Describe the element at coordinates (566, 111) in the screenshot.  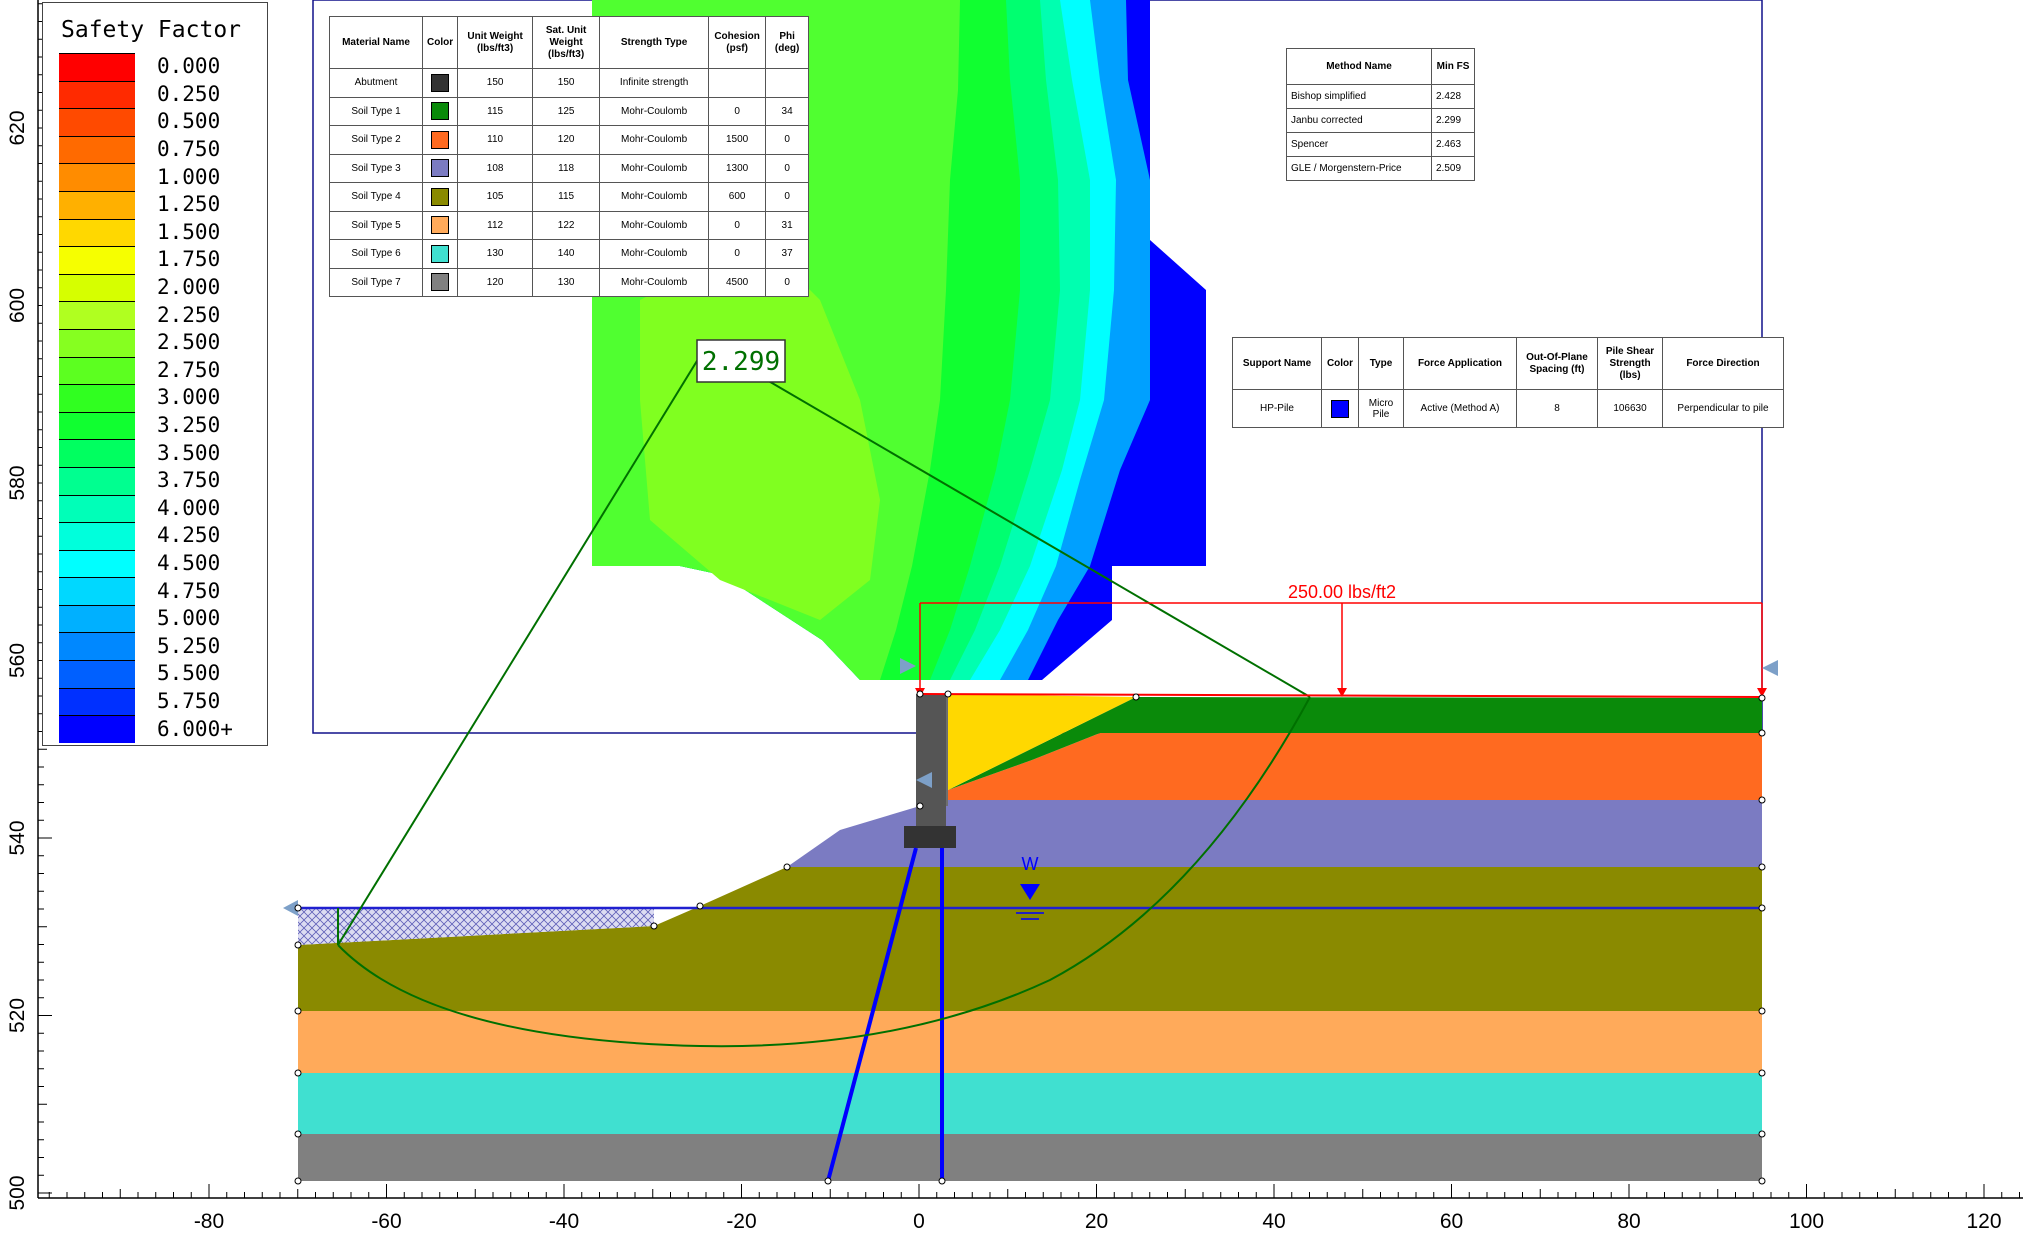
I see `sat-unit-weight: 125` at that location.